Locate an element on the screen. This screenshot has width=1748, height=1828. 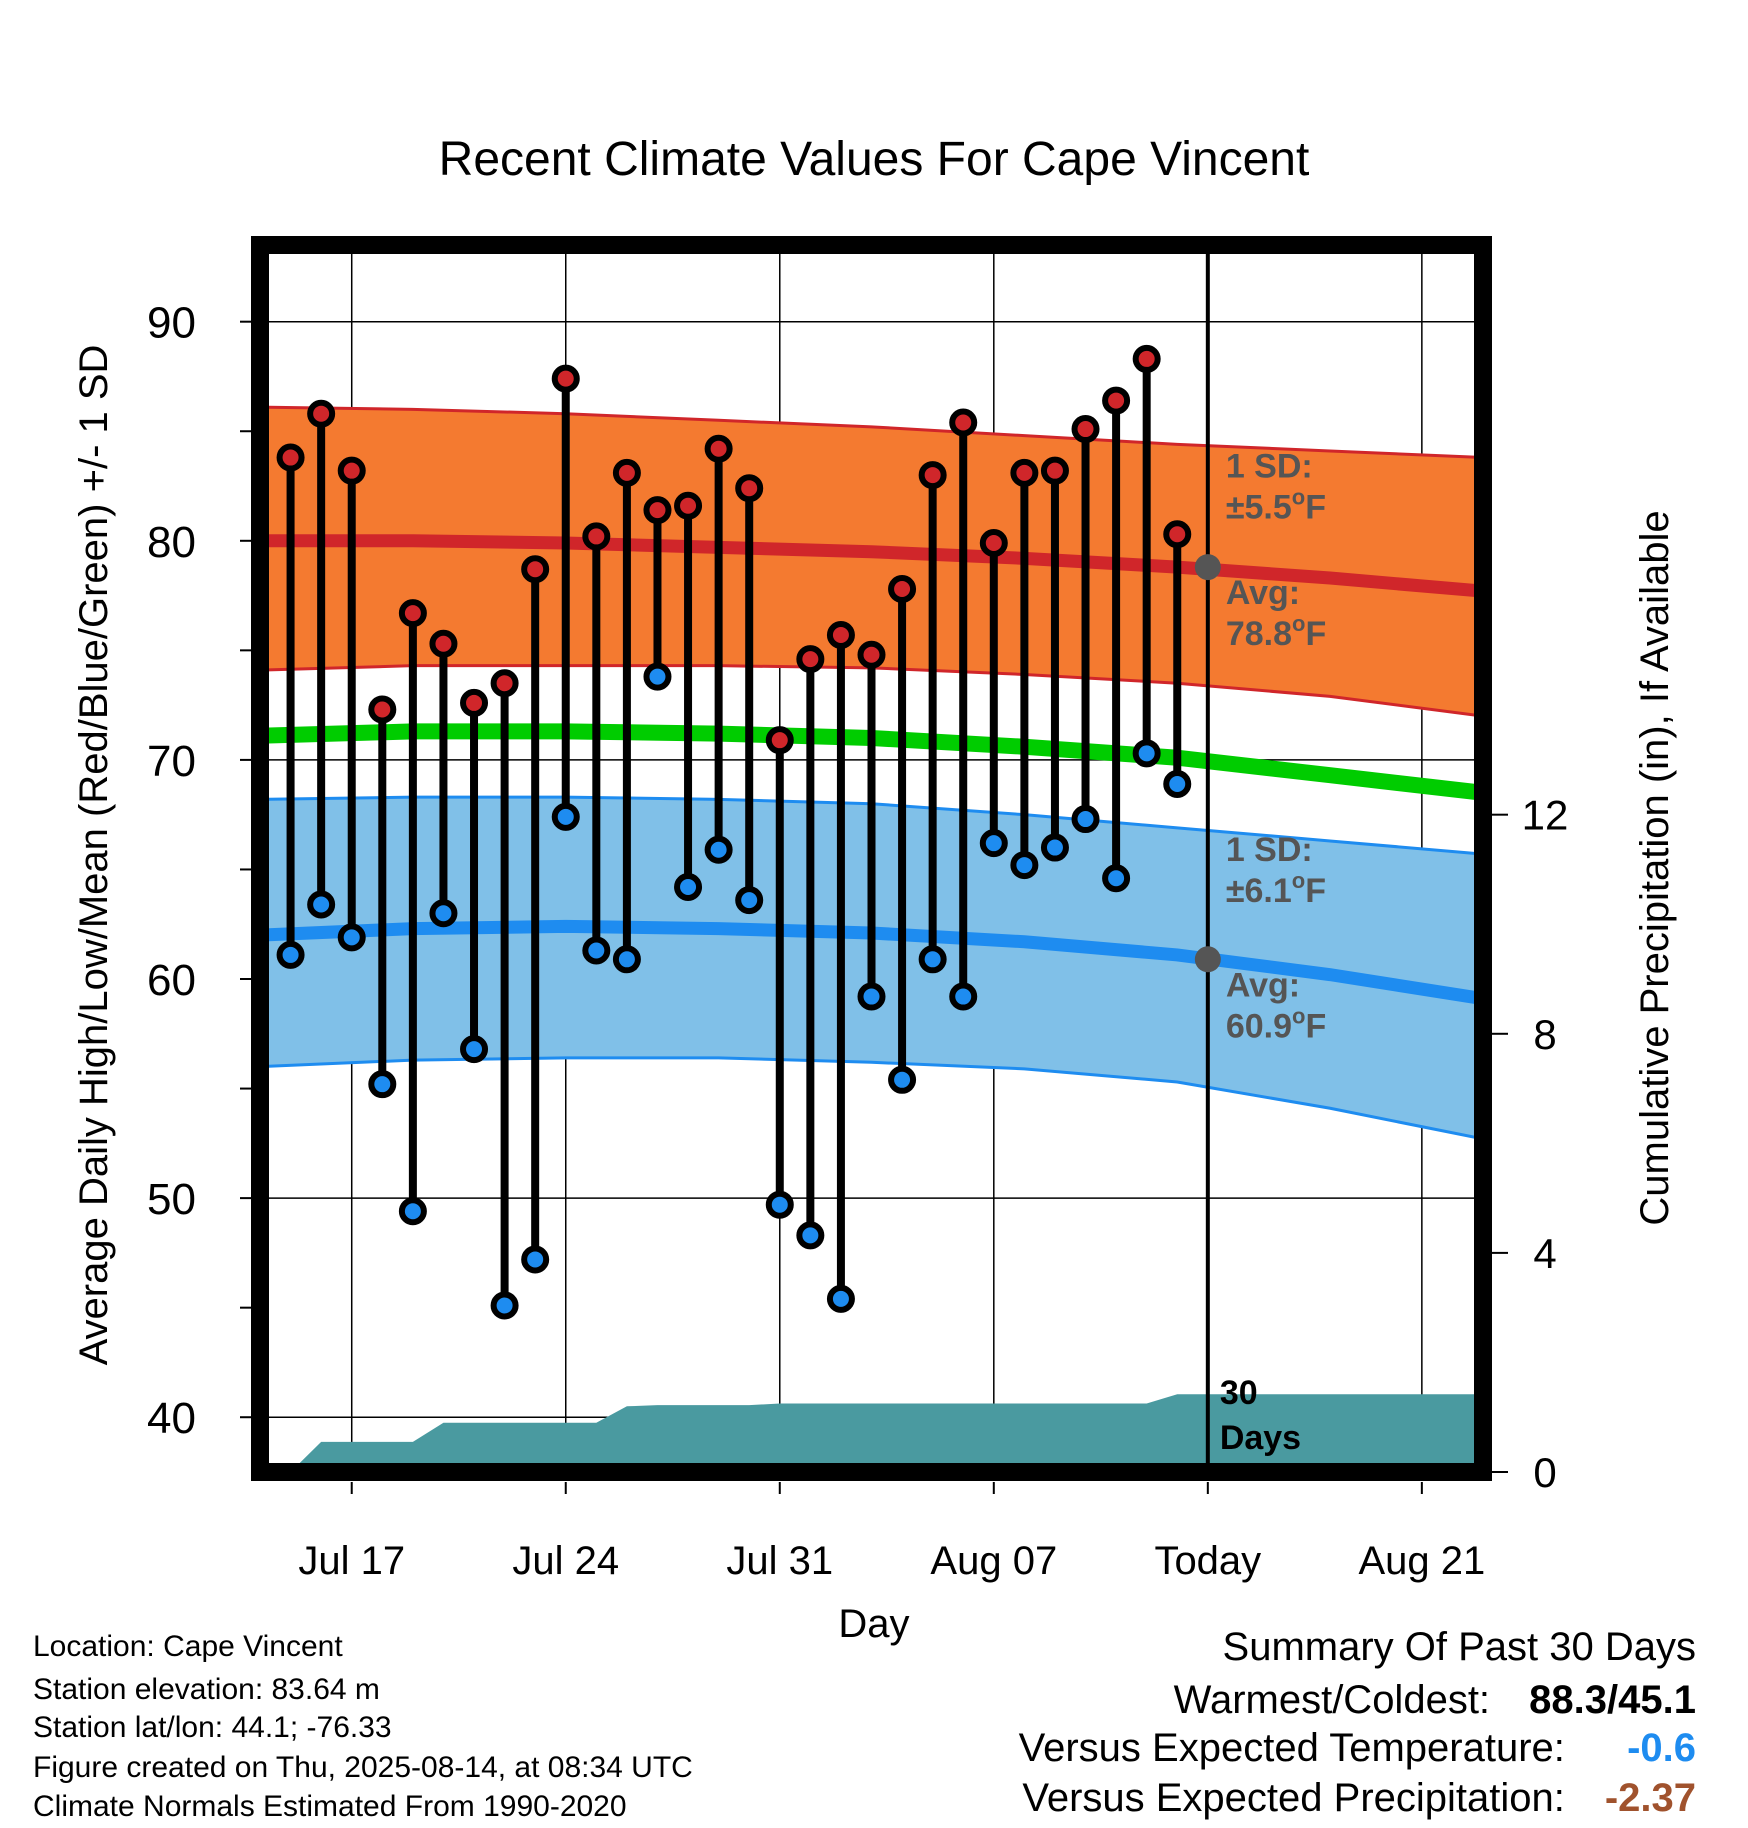
summary-temp-value: -0.6 is located at coordinates (1661, 1748).